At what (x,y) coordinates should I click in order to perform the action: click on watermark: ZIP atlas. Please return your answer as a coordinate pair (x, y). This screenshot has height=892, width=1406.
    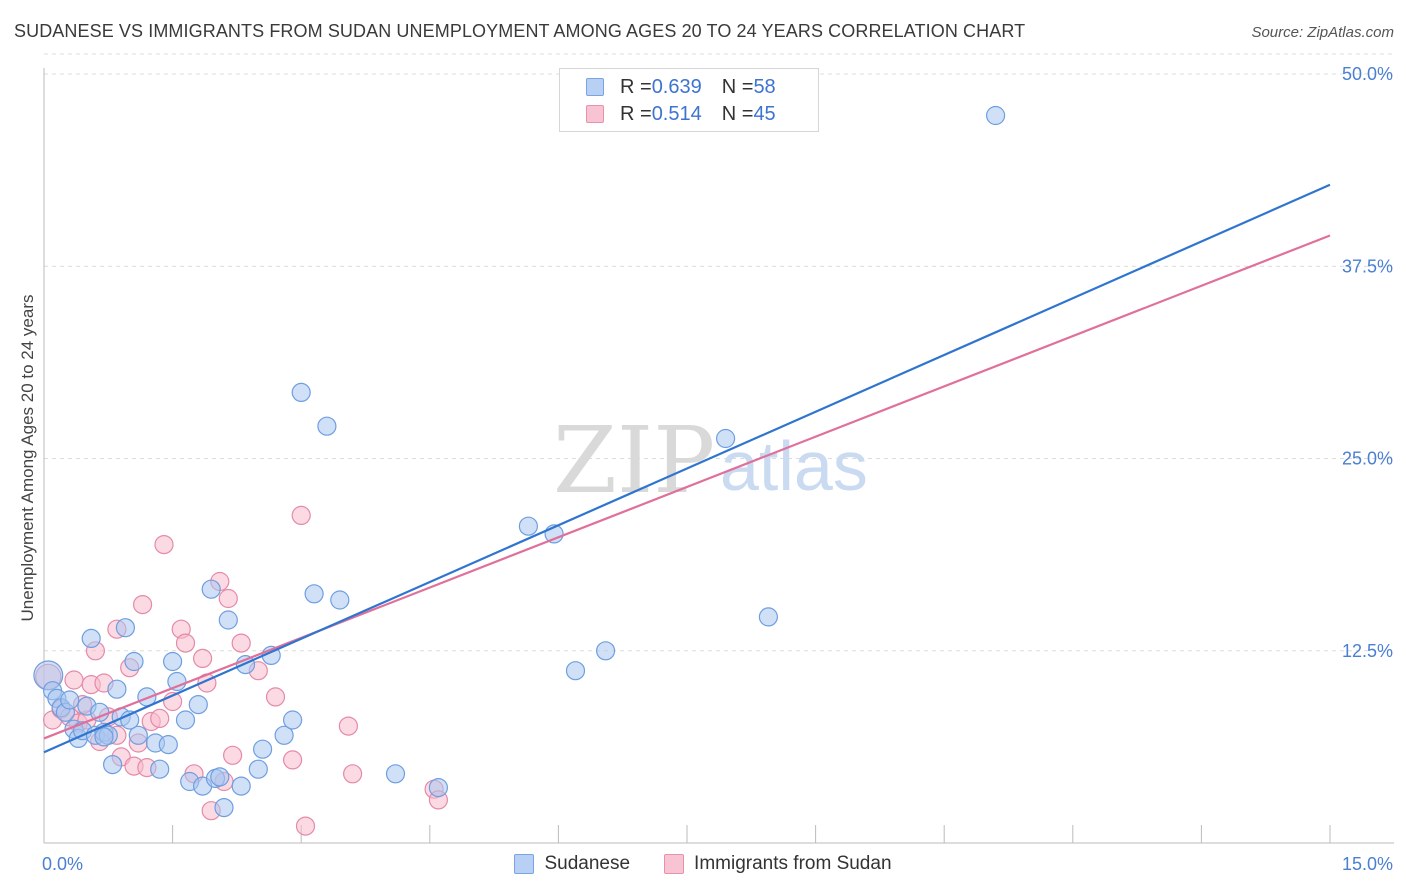
    Looking at the image, I should click on (710, 460).